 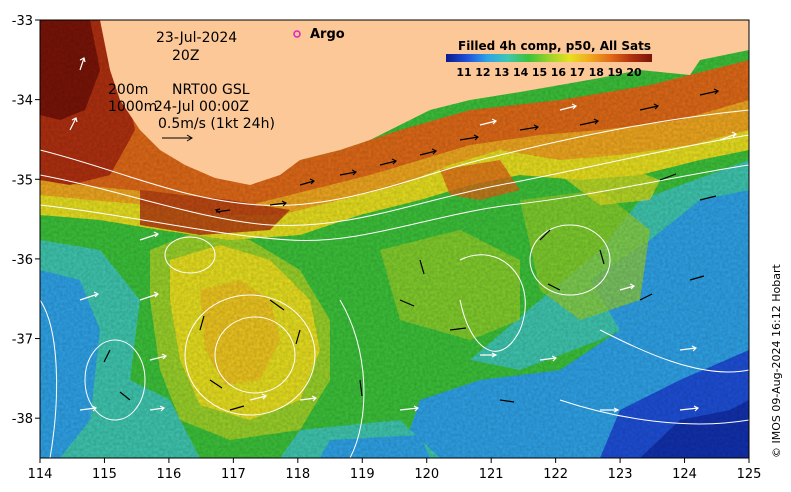 What do you see at coordinates (22, 101) in the screenshot?
I see `lat-tick-label: -34` at bounding box center [22, 101].